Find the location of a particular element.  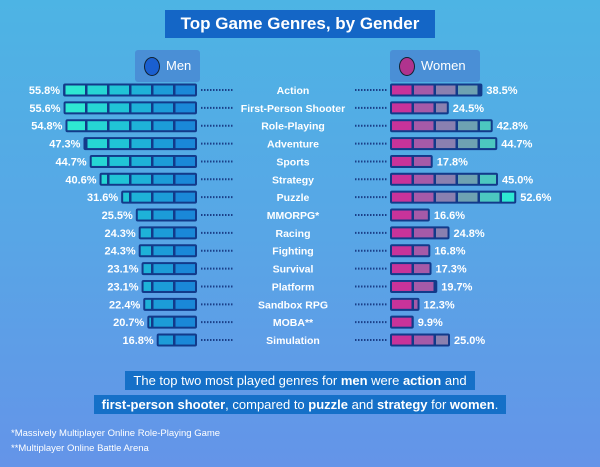

men-value-label: 44.7% is located at coordinates (71, 162).